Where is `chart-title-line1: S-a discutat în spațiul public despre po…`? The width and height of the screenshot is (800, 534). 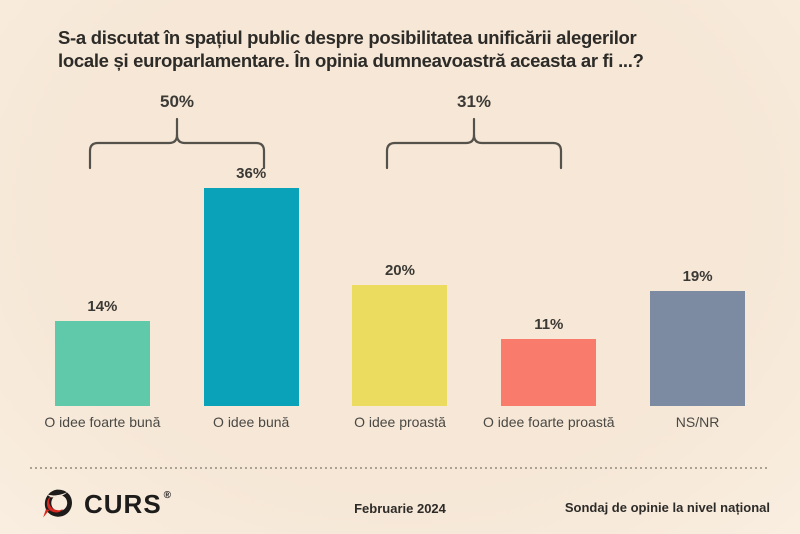
chart-title-line1: S-a discutat în spațiul public despre po… is located at coordinates (347, 37).